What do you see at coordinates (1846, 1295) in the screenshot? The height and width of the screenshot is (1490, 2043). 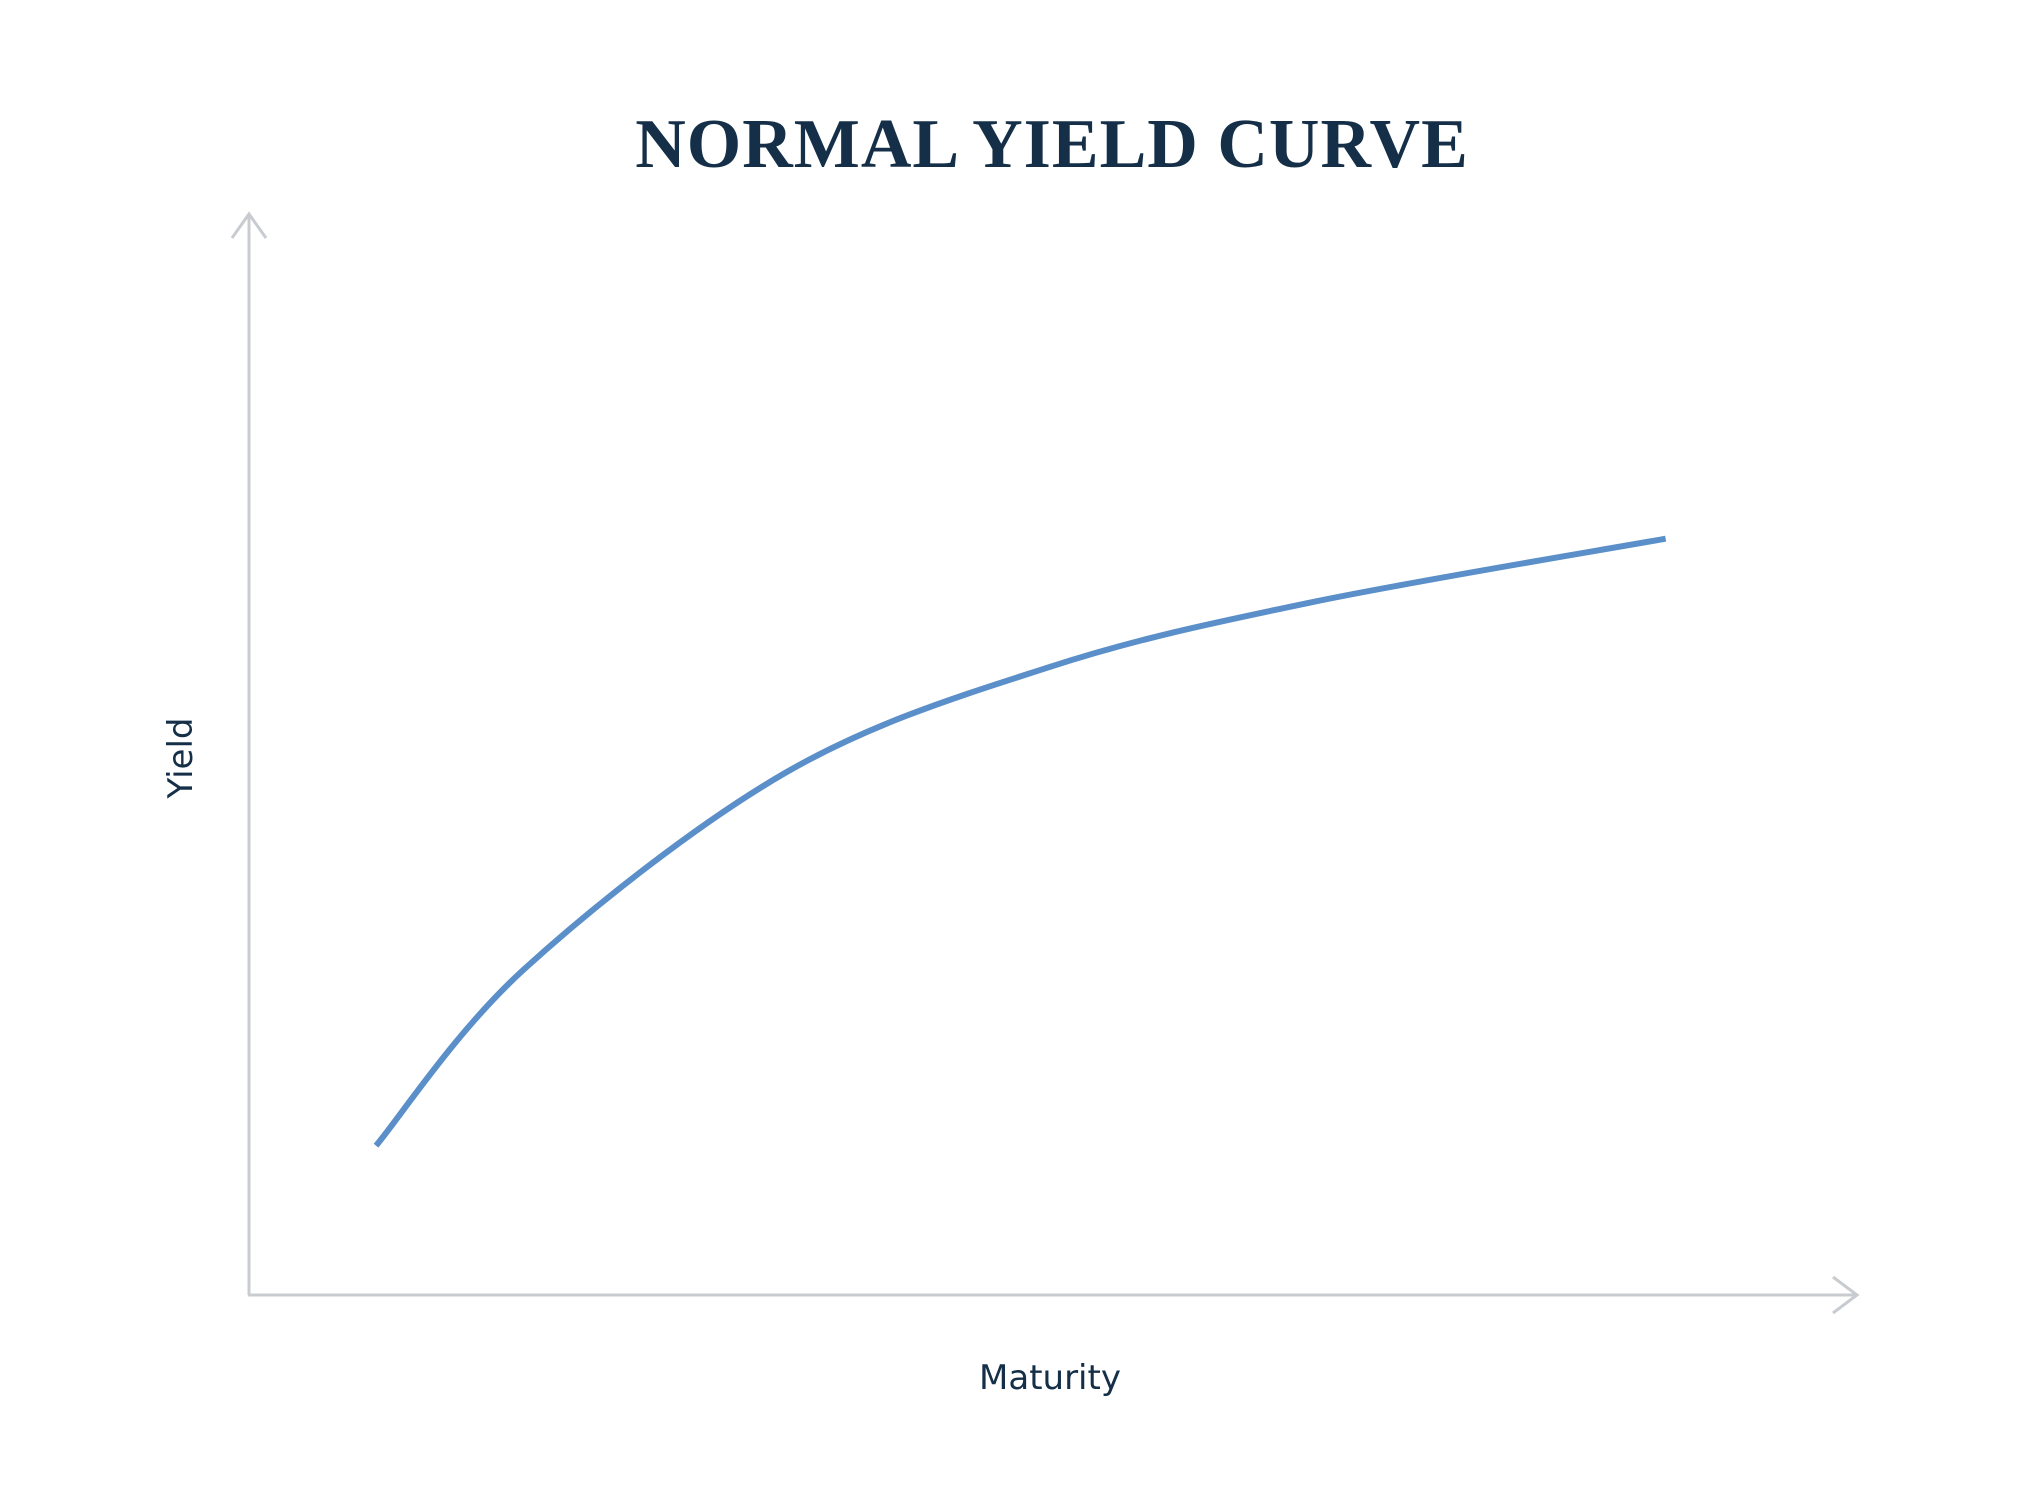 I see `x-axis-arrow-icon` at bounding box center [1846, 1295].